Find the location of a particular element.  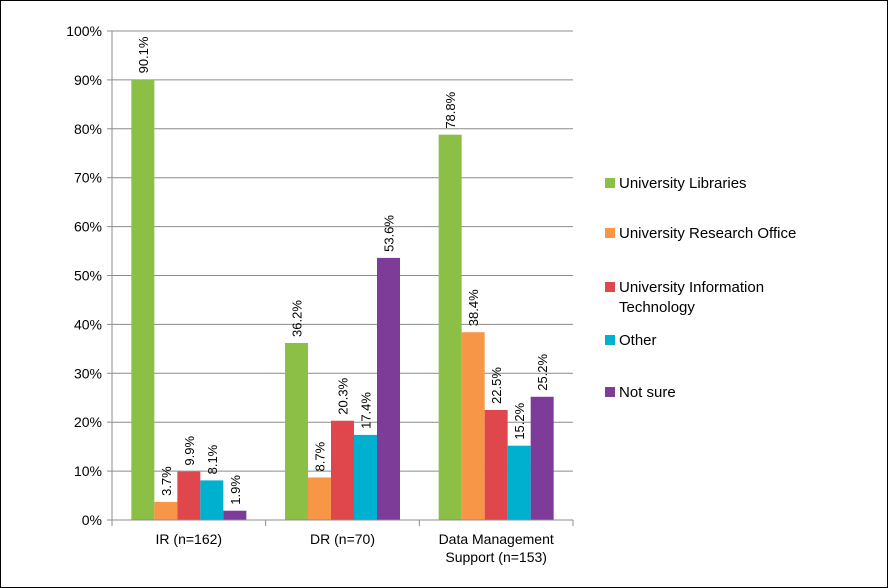

data-label: 53.6% is located at coordinates (389, 233).